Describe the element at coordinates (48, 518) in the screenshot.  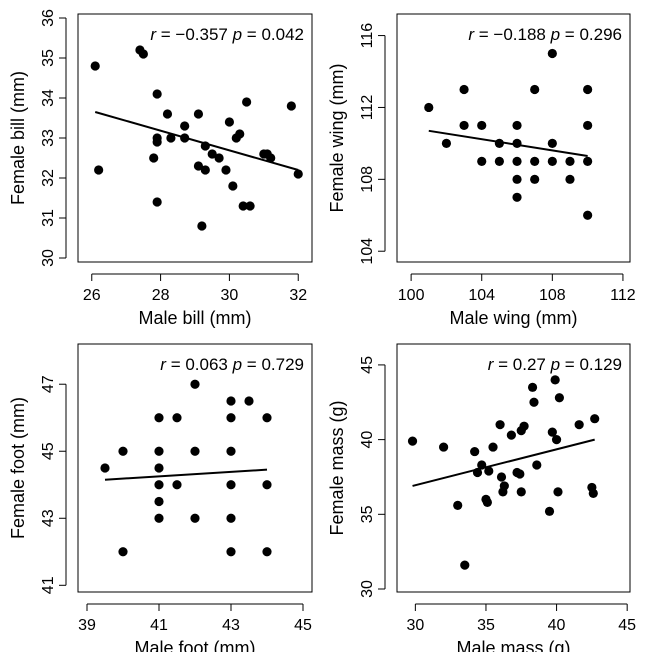
I see `y-tick-label: 43` at that location.